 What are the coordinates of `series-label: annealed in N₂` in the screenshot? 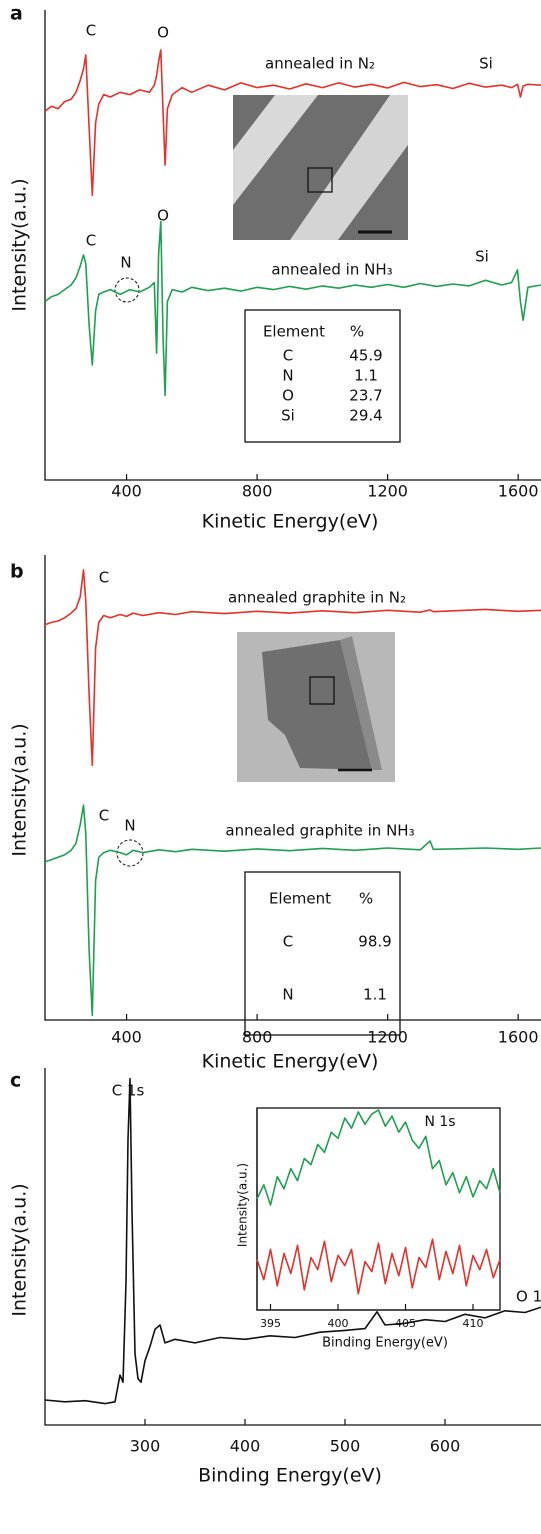 It's located at (320, 64).